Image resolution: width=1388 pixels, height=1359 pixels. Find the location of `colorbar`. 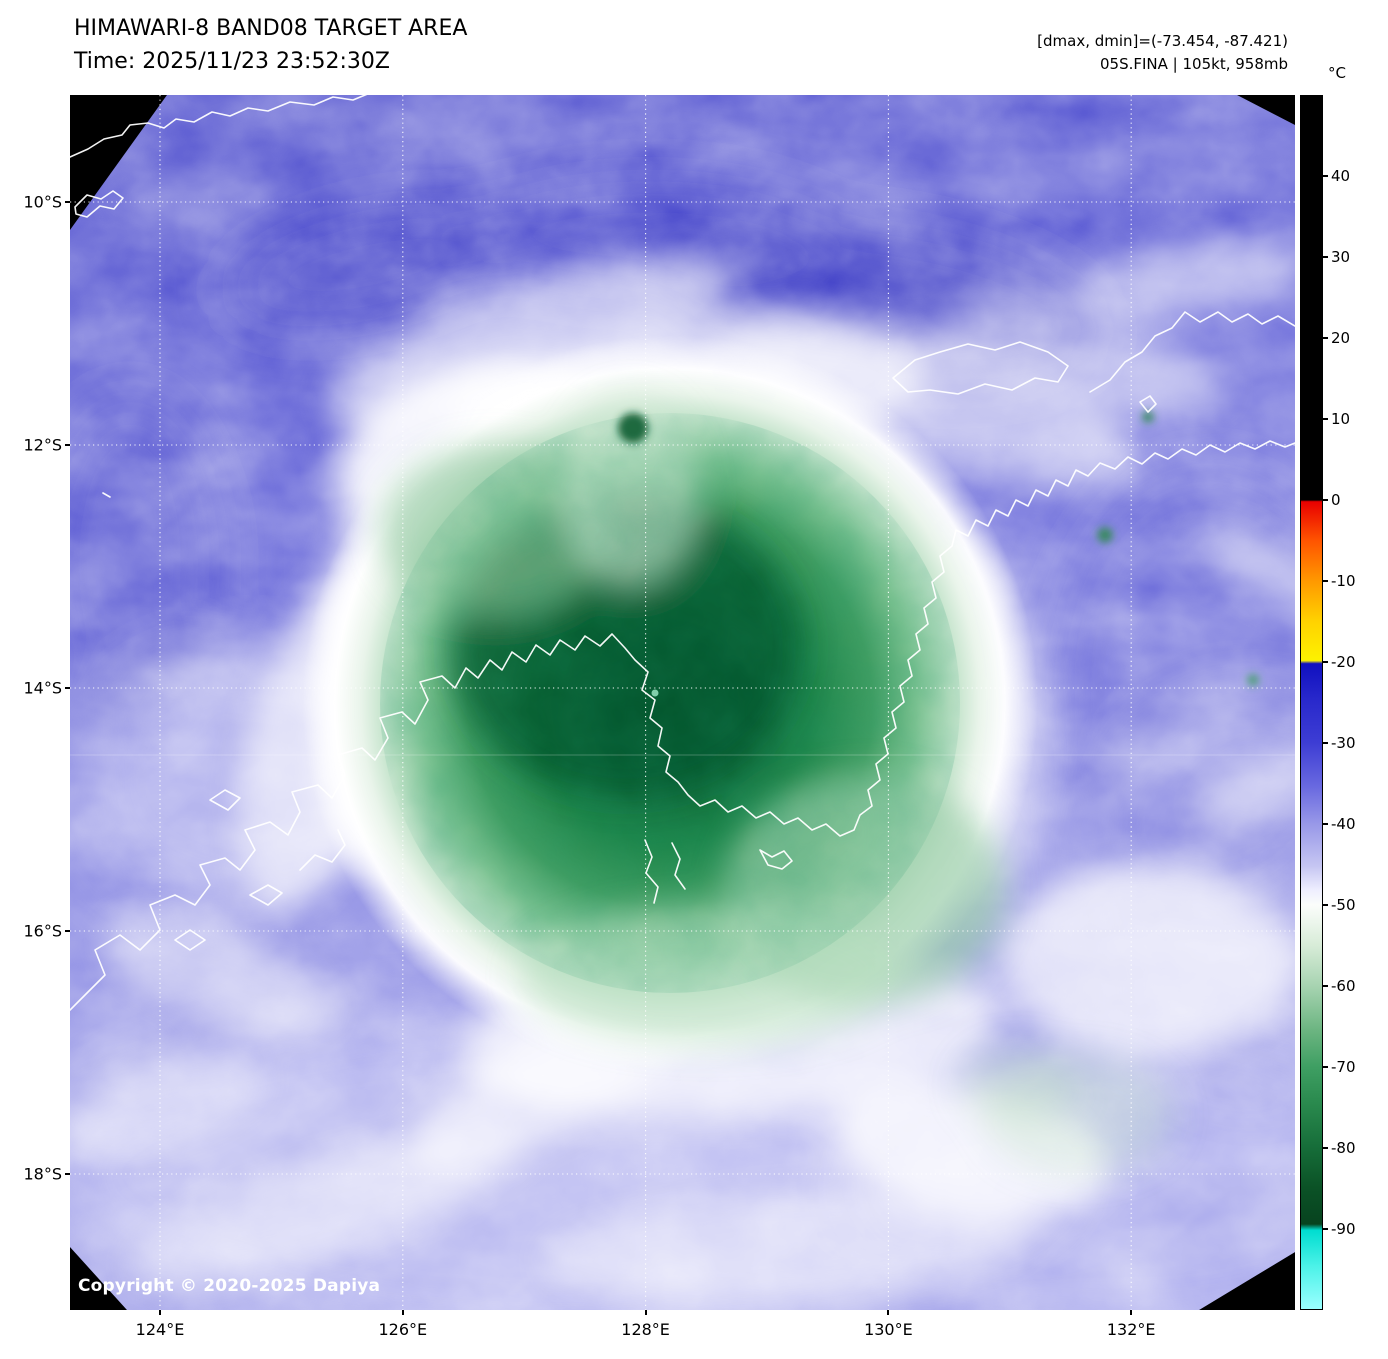

colorbar is located at coordinates (1311, 702).